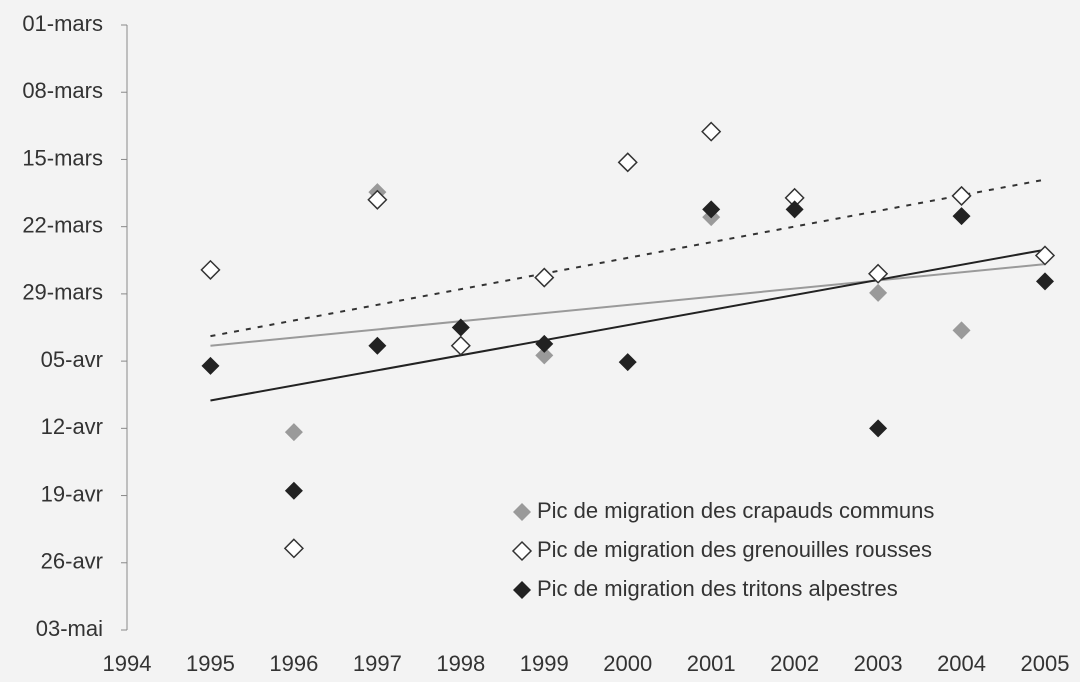  Describe the element at coordinates (544, 663) in the screenshot. I see `x-tick-label: 1999` at that location.